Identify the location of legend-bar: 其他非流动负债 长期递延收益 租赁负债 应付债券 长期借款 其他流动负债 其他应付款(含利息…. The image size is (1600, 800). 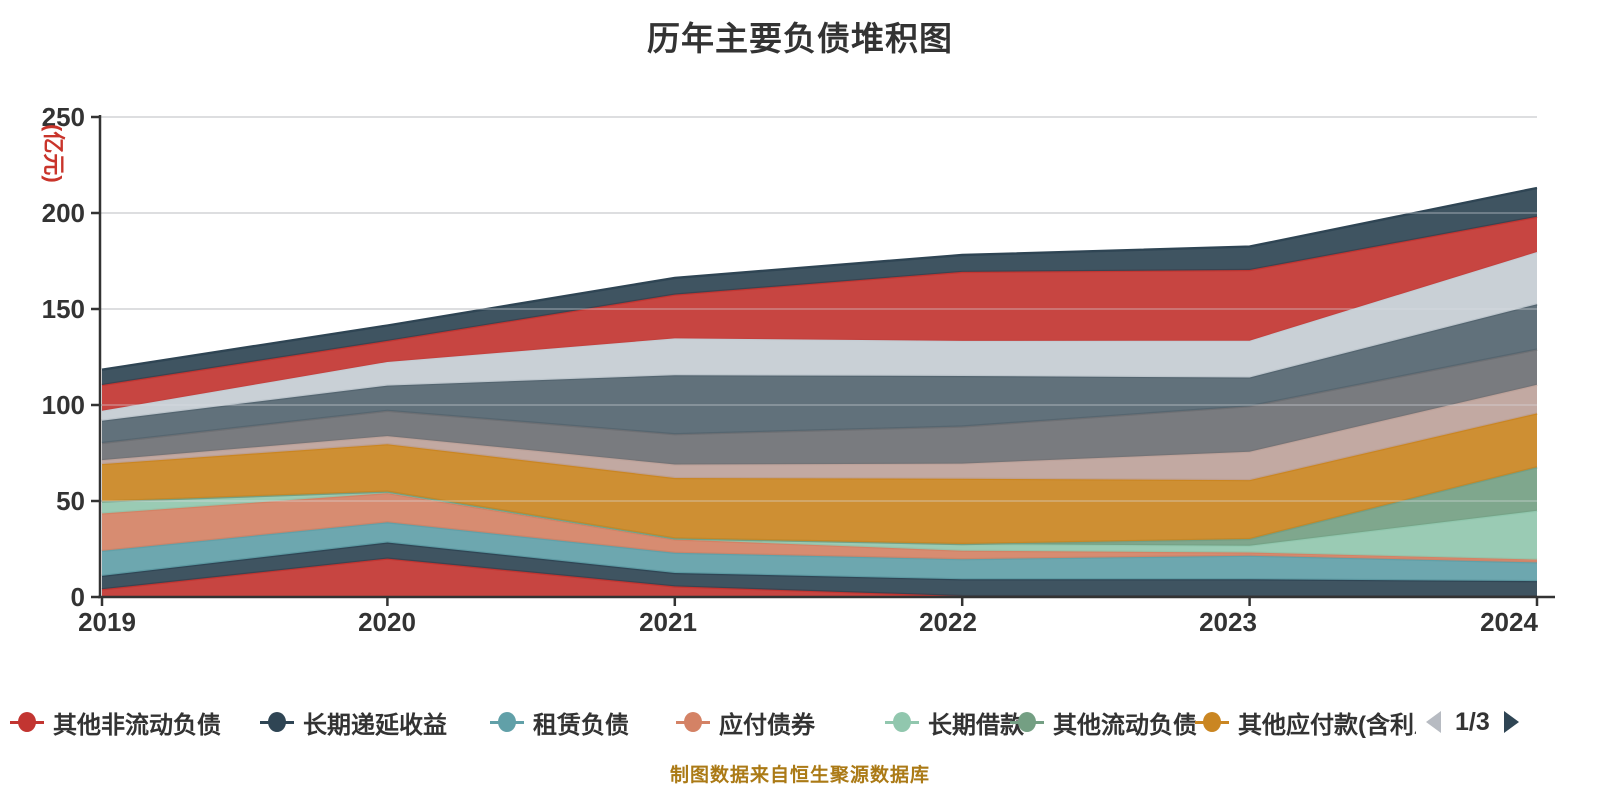
(800, 722).